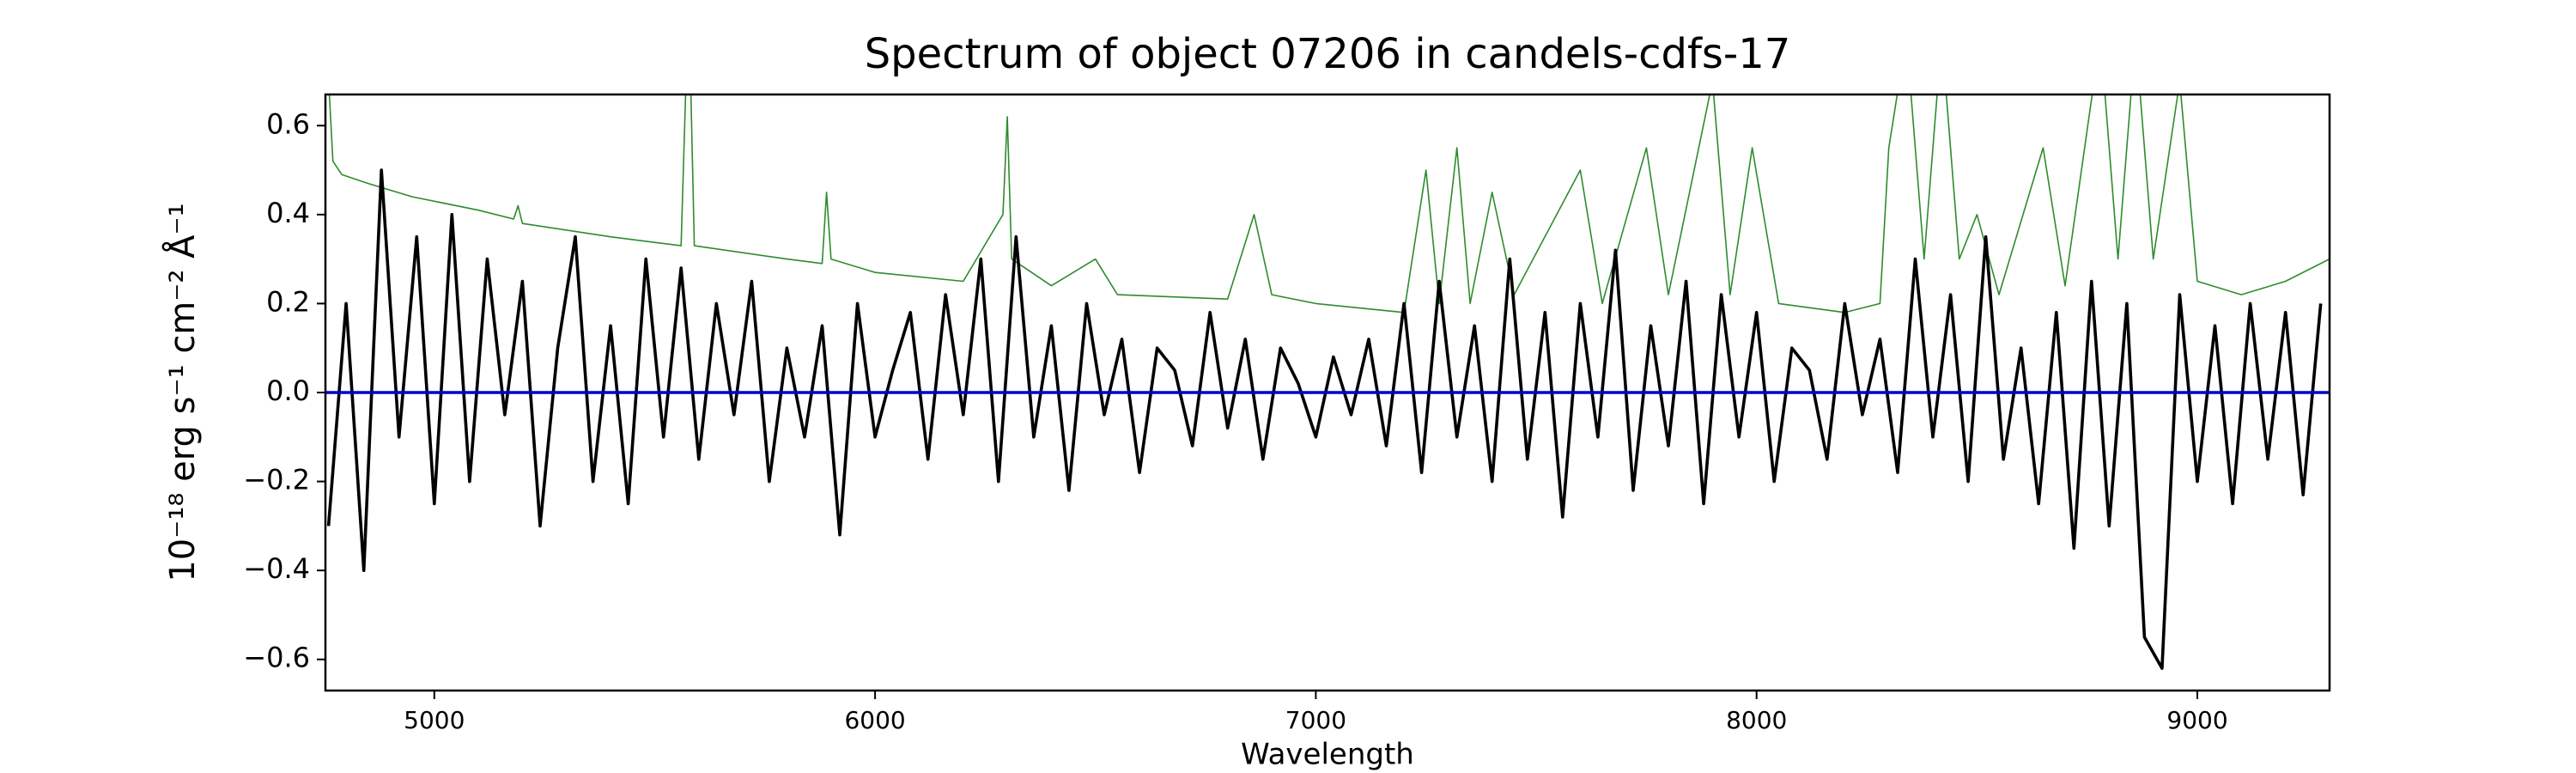 The height and width of the screenshot is (773, 2576). Describe the element at coordinates (1756, 720) in the screenshot. I see `x-tick-label: 8000` at that location.